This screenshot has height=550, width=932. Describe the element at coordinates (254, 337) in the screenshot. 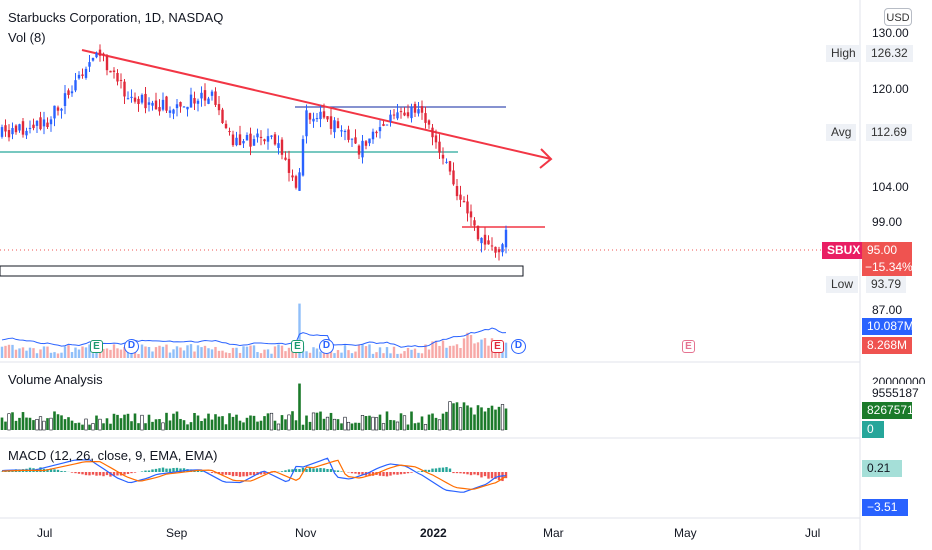

I see `volume-ma-line` at that location.